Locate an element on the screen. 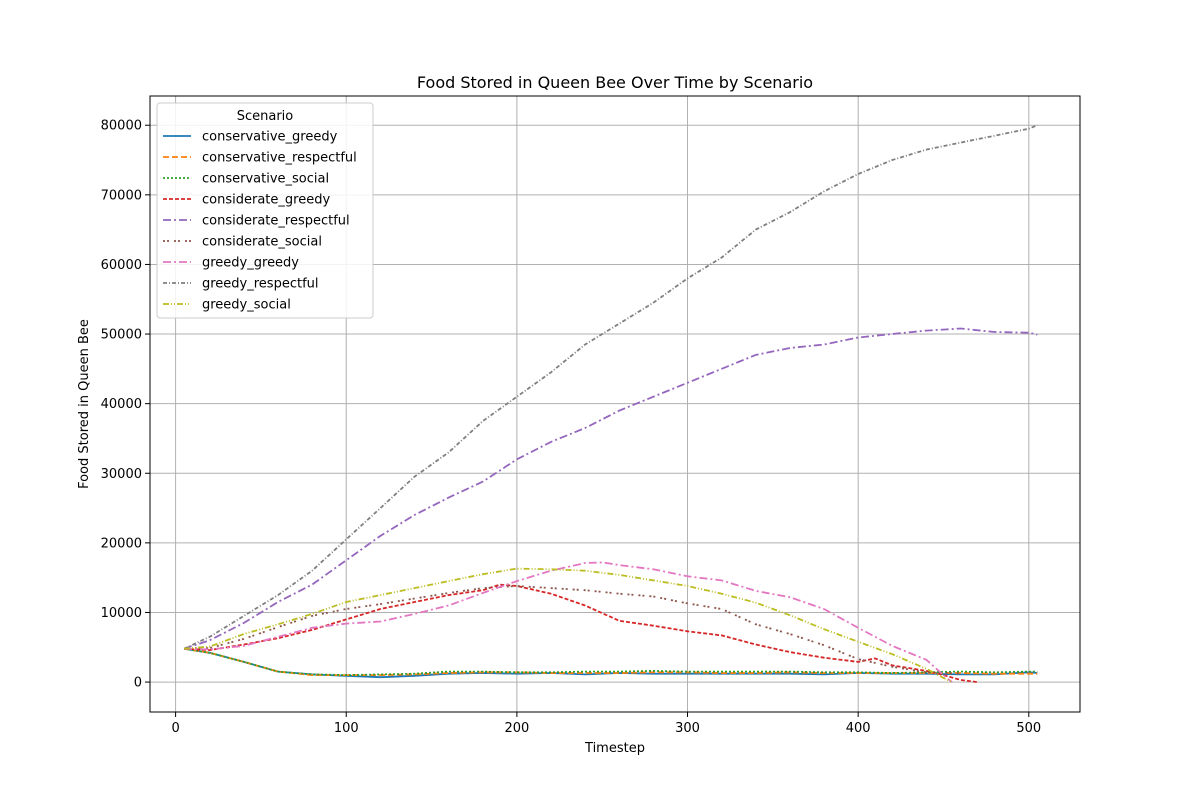  y-tick-label: 0 is located at coordinates (138, 683).